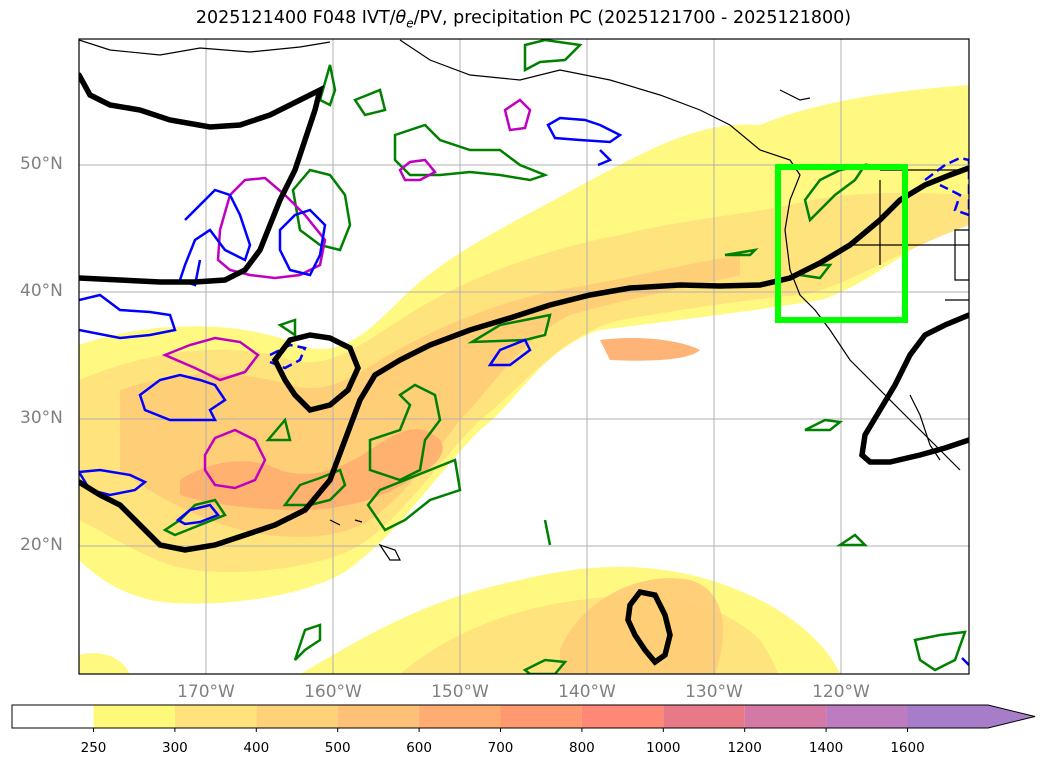 The image size is (1047, 767). What do you see at coordinates (714, 692) in the screenshot?
I see `lon-label-130w: 130°W` at bounding box center [714, 692].